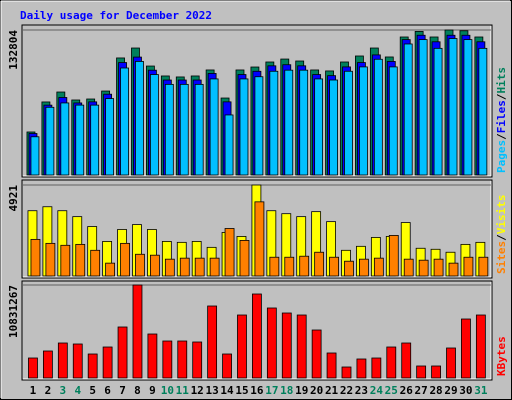 The width and height of the screenshot is (512, 400). Describe the element at coordinates (241, 390) in the screenshot. I see `x-tick-label: 15` at that location.